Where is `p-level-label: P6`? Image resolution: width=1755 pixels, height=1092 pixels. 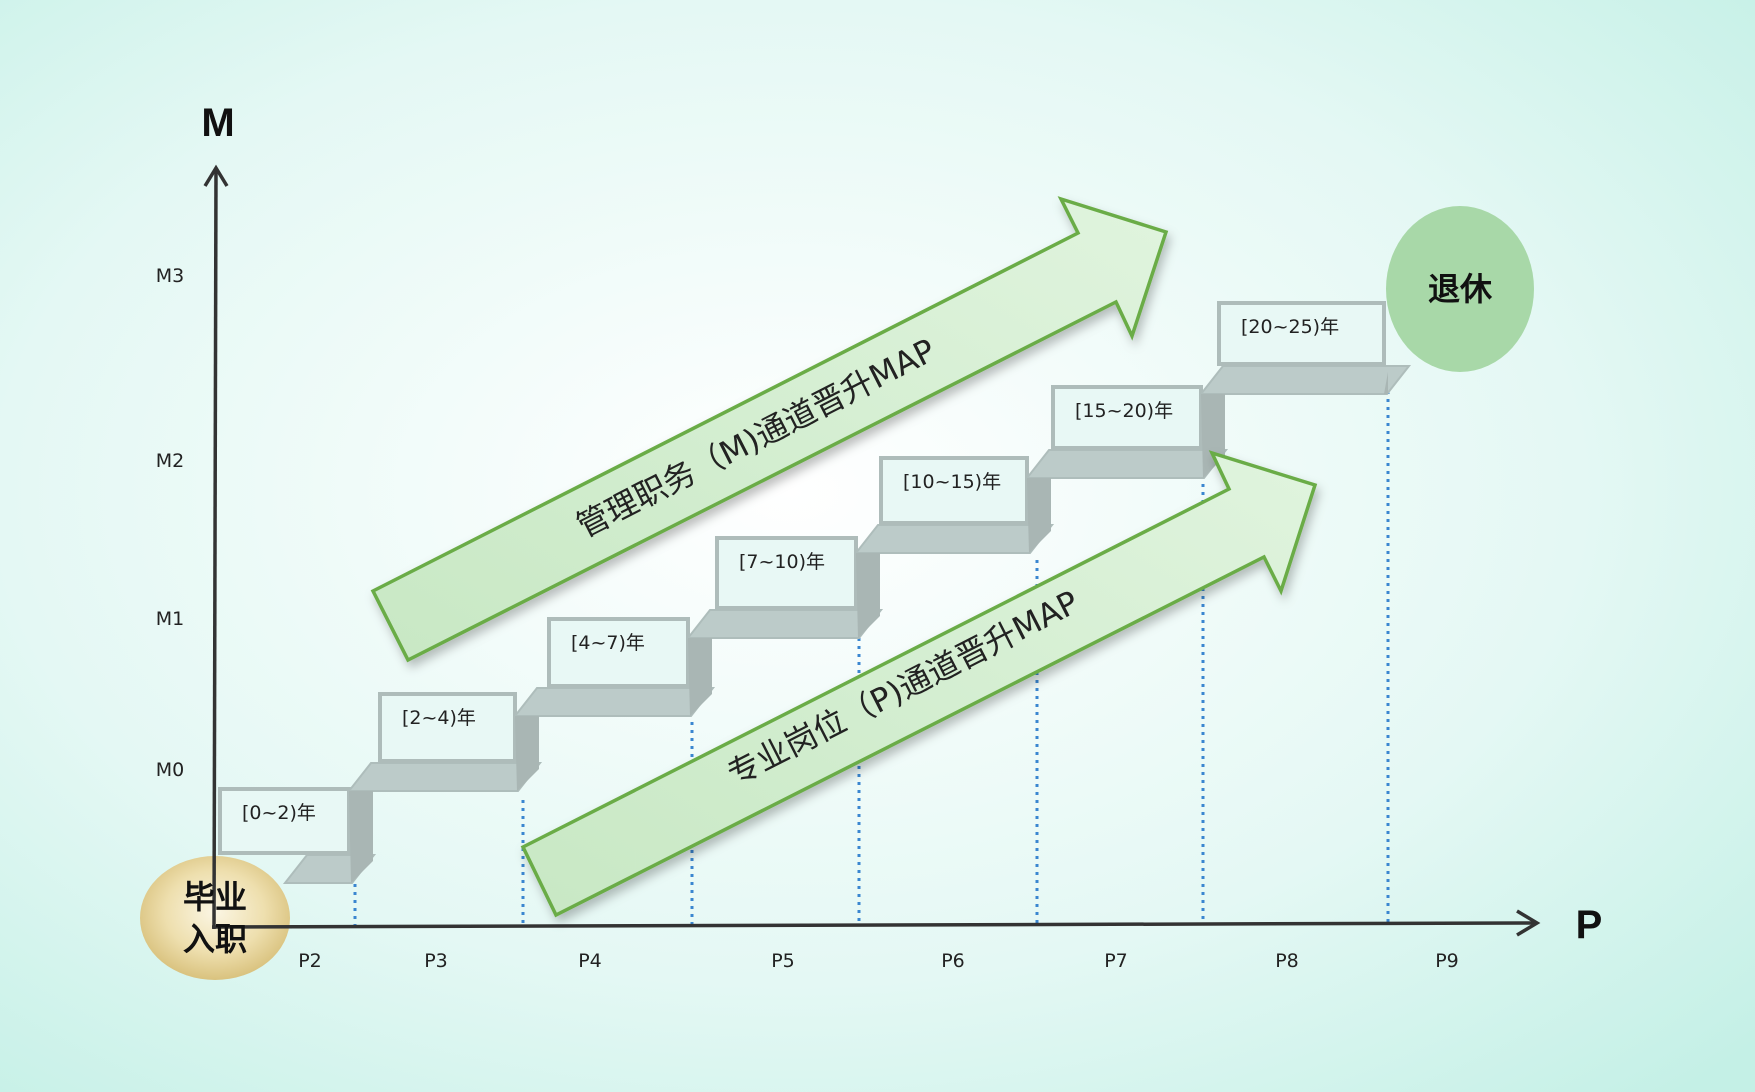
p-level-label: P6 is located at coordinates (953, 961).